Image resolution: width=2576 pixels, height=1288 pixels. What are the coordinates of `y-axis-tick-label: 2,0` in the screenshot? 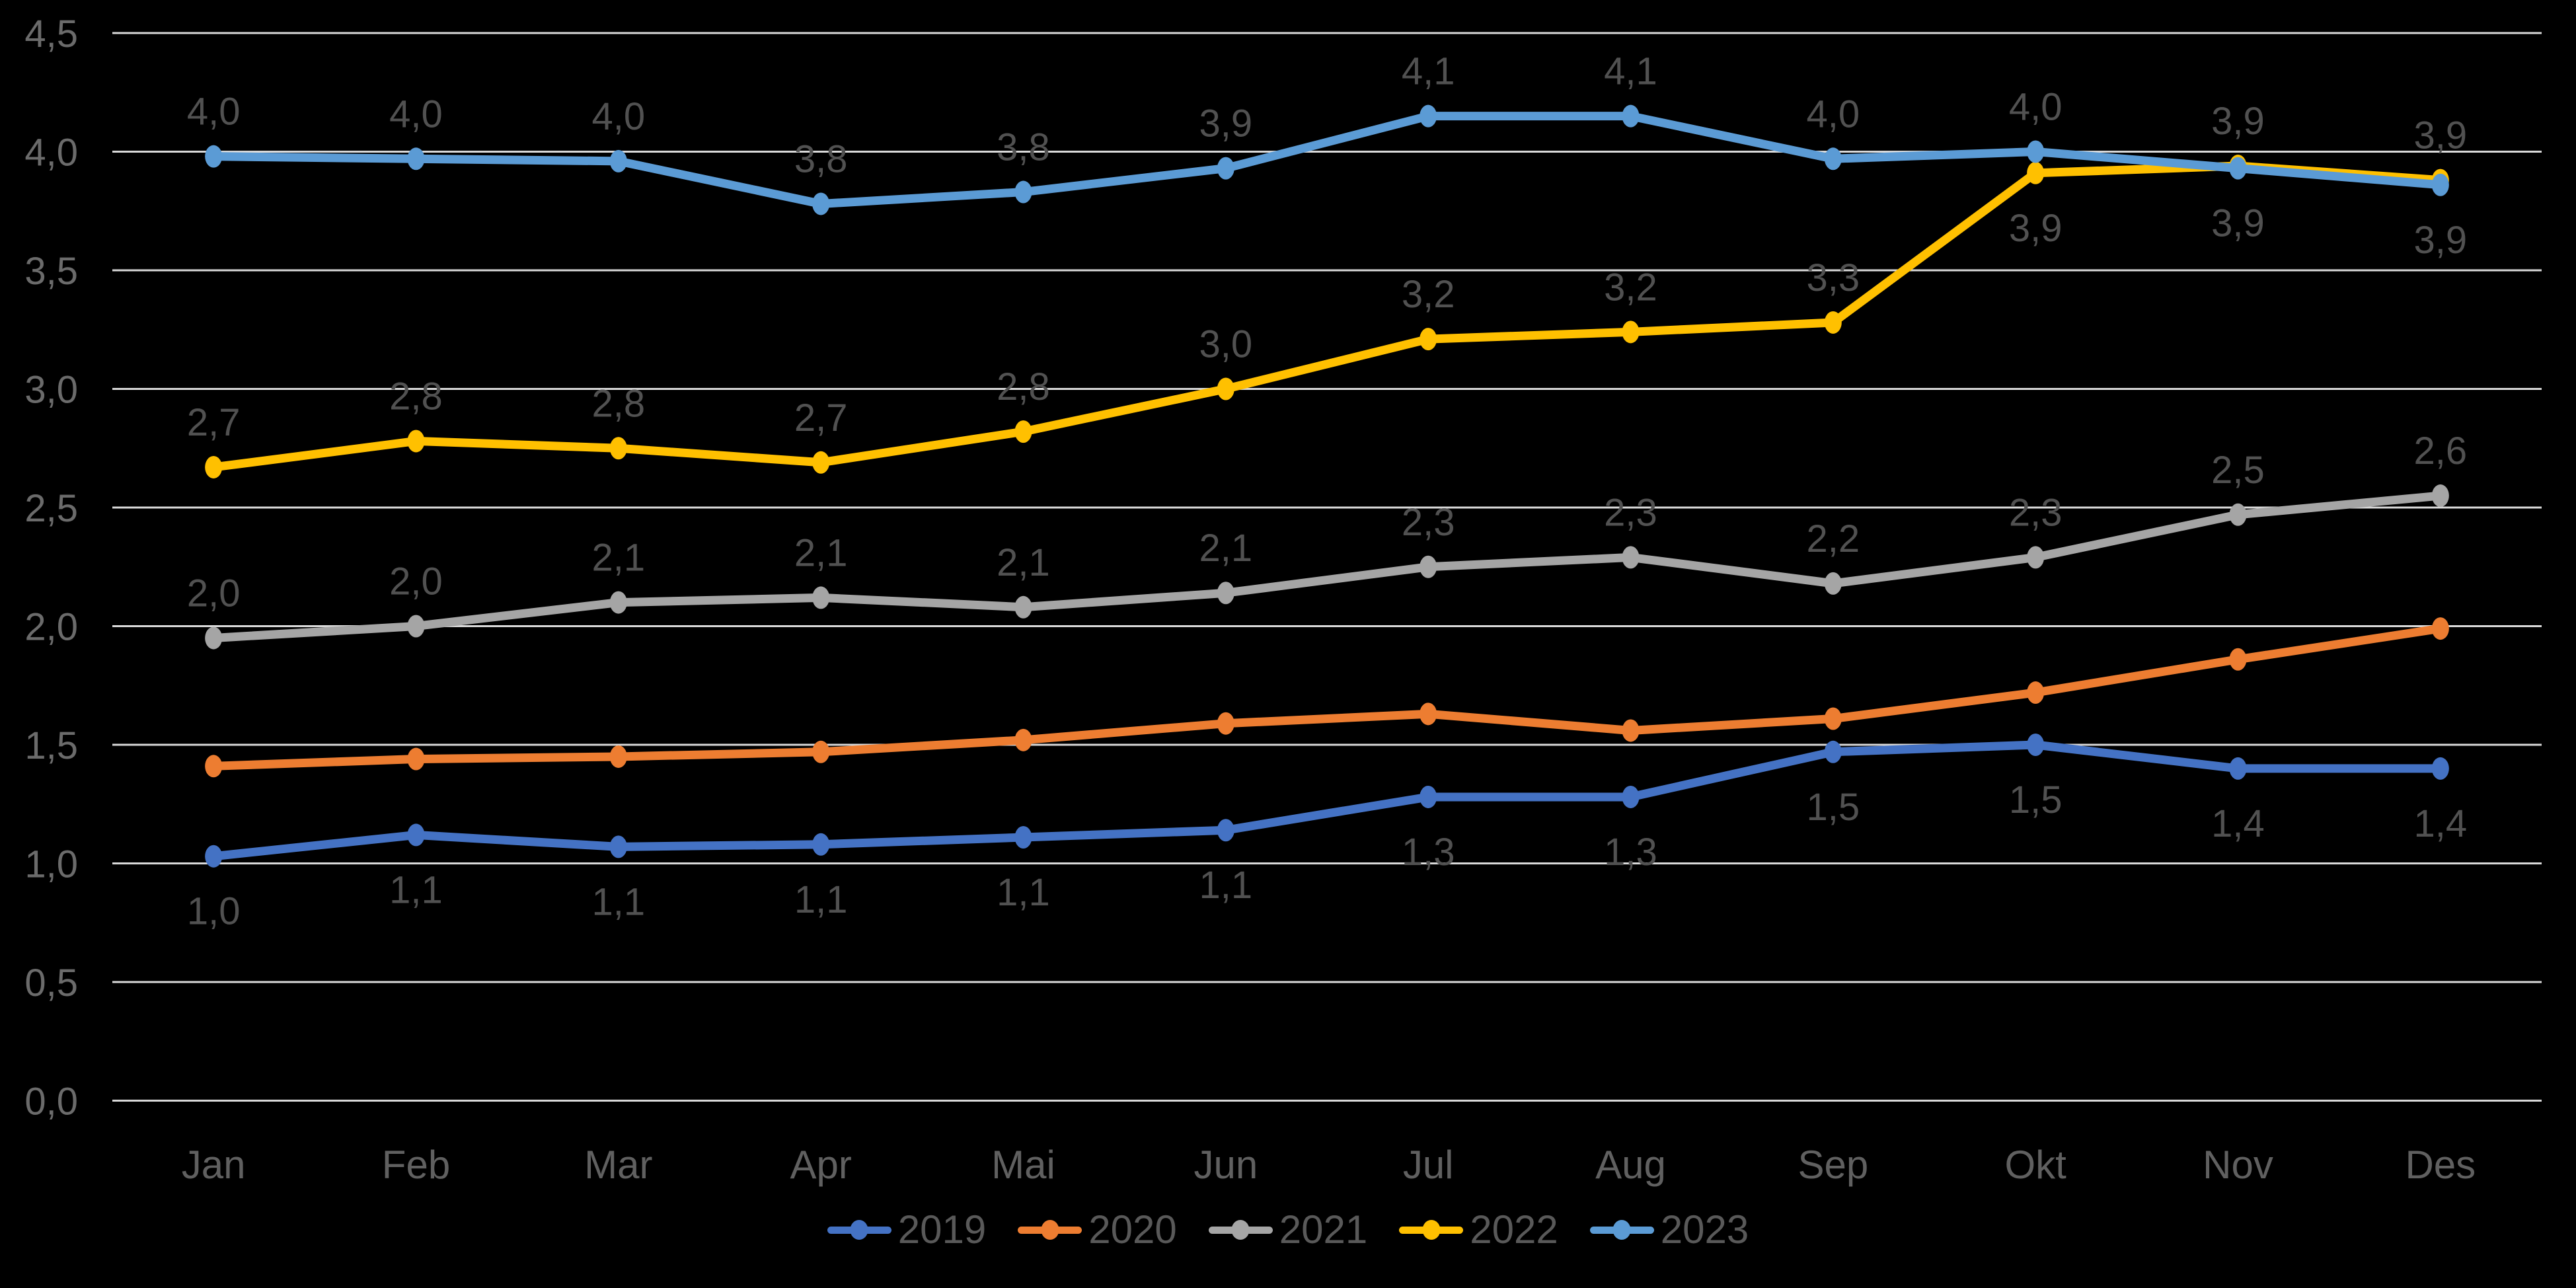 It's located at (51, 627).